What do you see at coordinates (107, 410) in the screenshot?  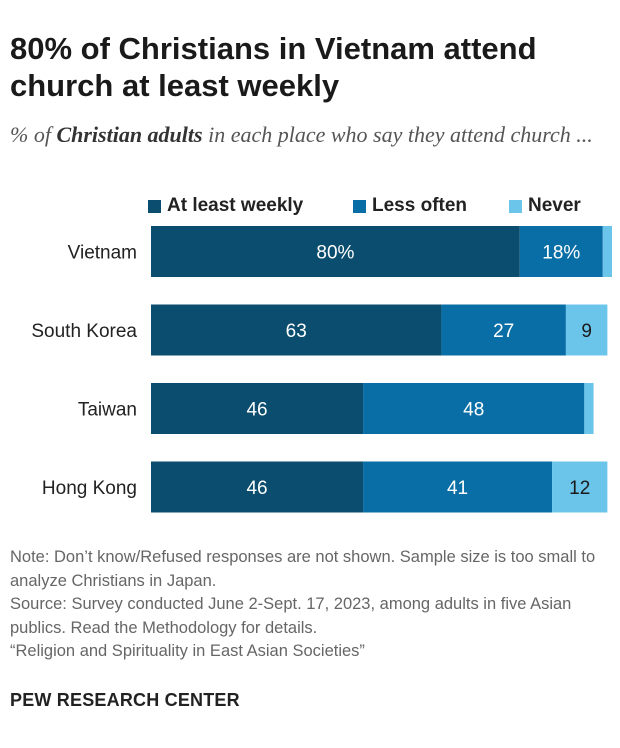 I see `category-label-taiwan: Taiwan` at bounding box center [107, 410].